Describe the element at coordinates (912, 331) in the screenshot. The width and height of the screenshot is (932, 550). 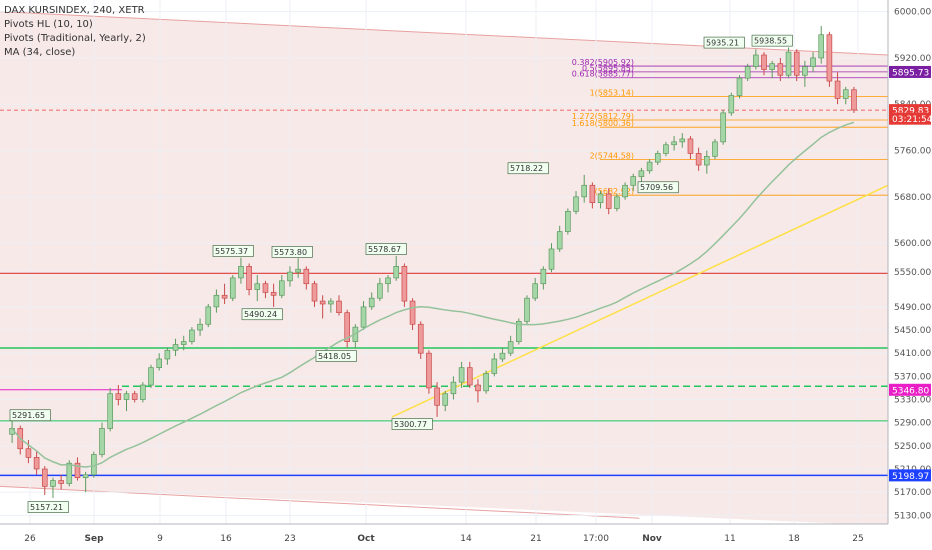
I see `price-tick-8: 5450.00` at that location.